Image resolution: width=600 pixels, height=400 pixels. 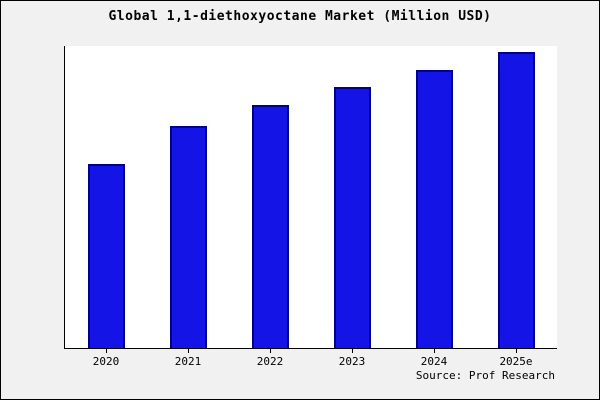 I want to click on x-axis-labels: 2020 2021 2022 2023 2024 2025e, so click(x=311, y=358).